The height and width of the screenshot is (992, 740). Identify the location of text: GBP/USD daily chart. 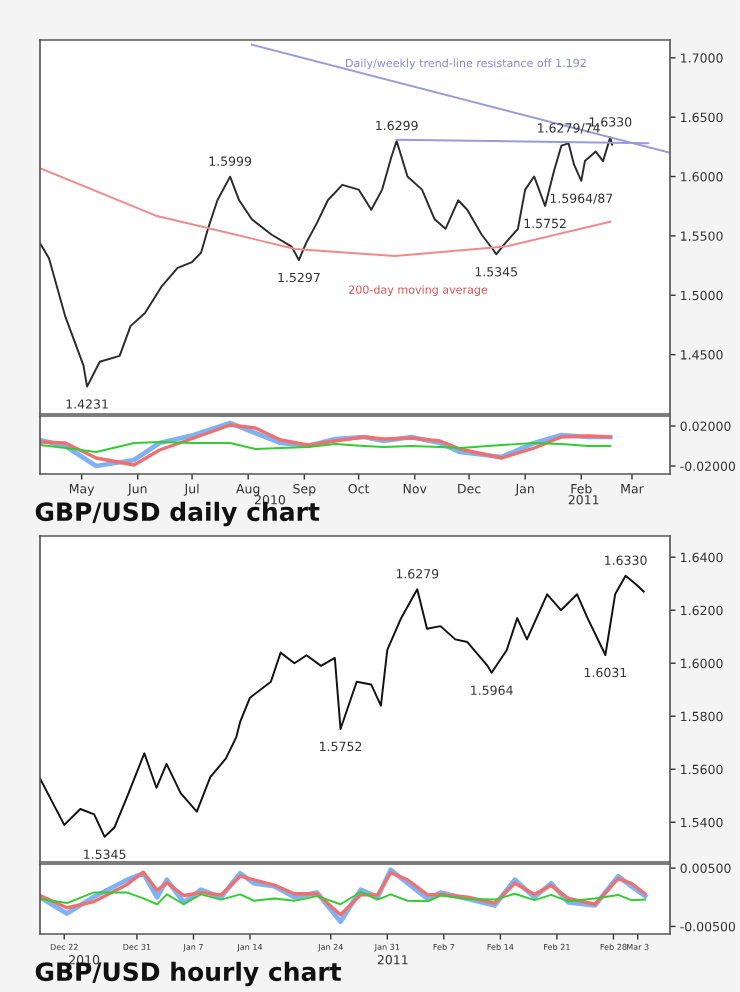
(177, 514).